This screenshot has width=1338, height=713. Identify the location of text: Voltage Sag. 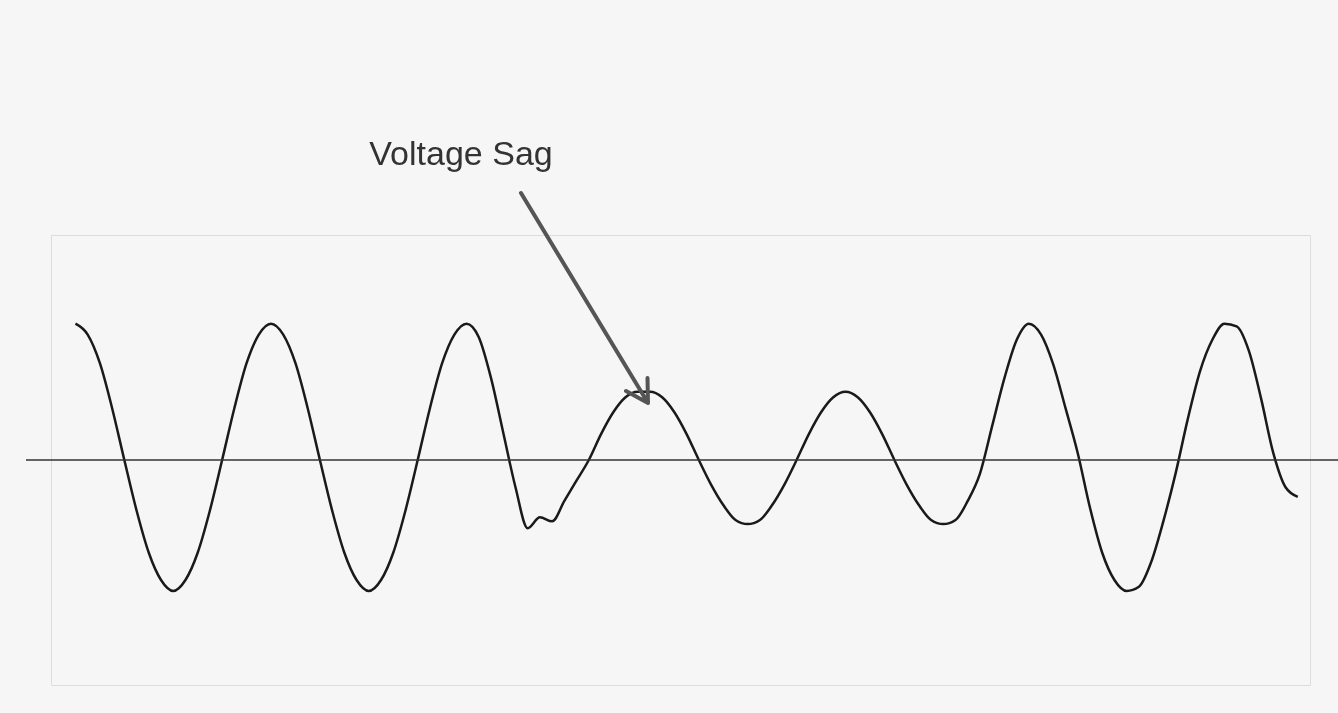
(461, 153).